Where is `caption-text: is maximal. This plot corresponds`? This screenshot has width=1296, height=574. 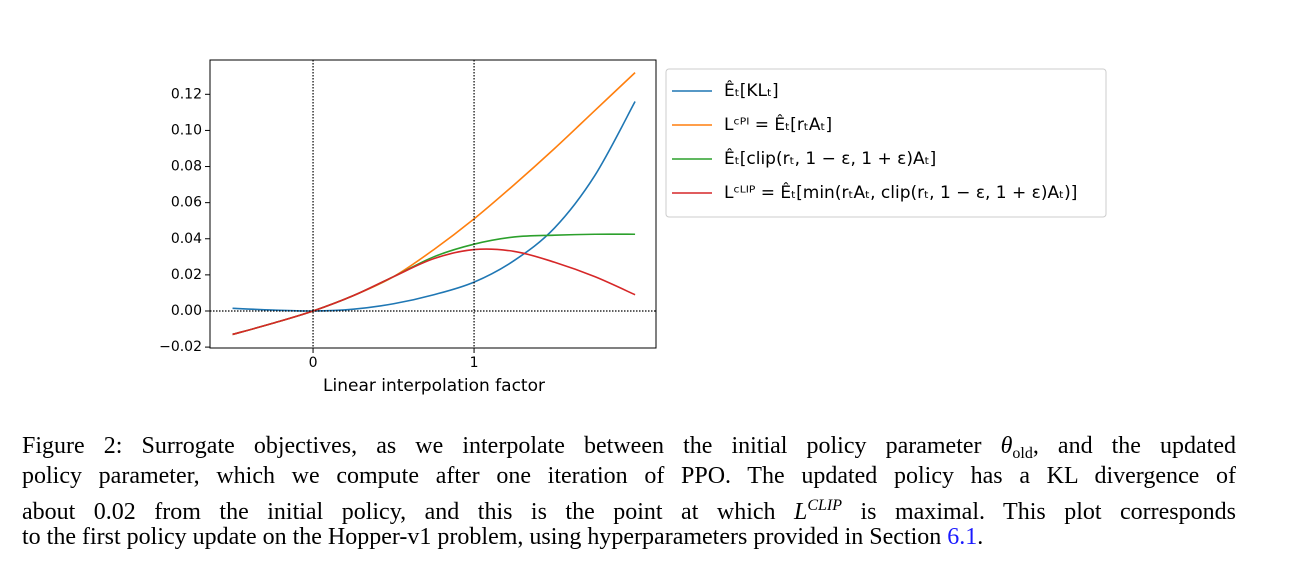
caption-text: is maximal. This plot corresponds is located at coordinates (1039, 512).